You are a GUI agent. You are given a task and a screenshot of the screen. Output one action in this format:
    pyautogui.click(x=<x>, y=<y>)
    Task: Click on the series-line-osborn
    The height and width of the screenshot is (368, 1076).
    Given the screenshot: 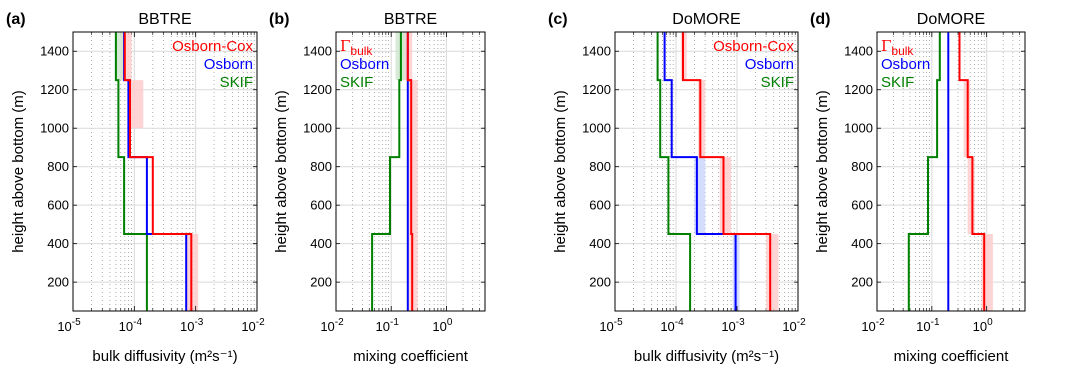 What is the action you would take?
    pyautogui.click(x=155, y=171)
    